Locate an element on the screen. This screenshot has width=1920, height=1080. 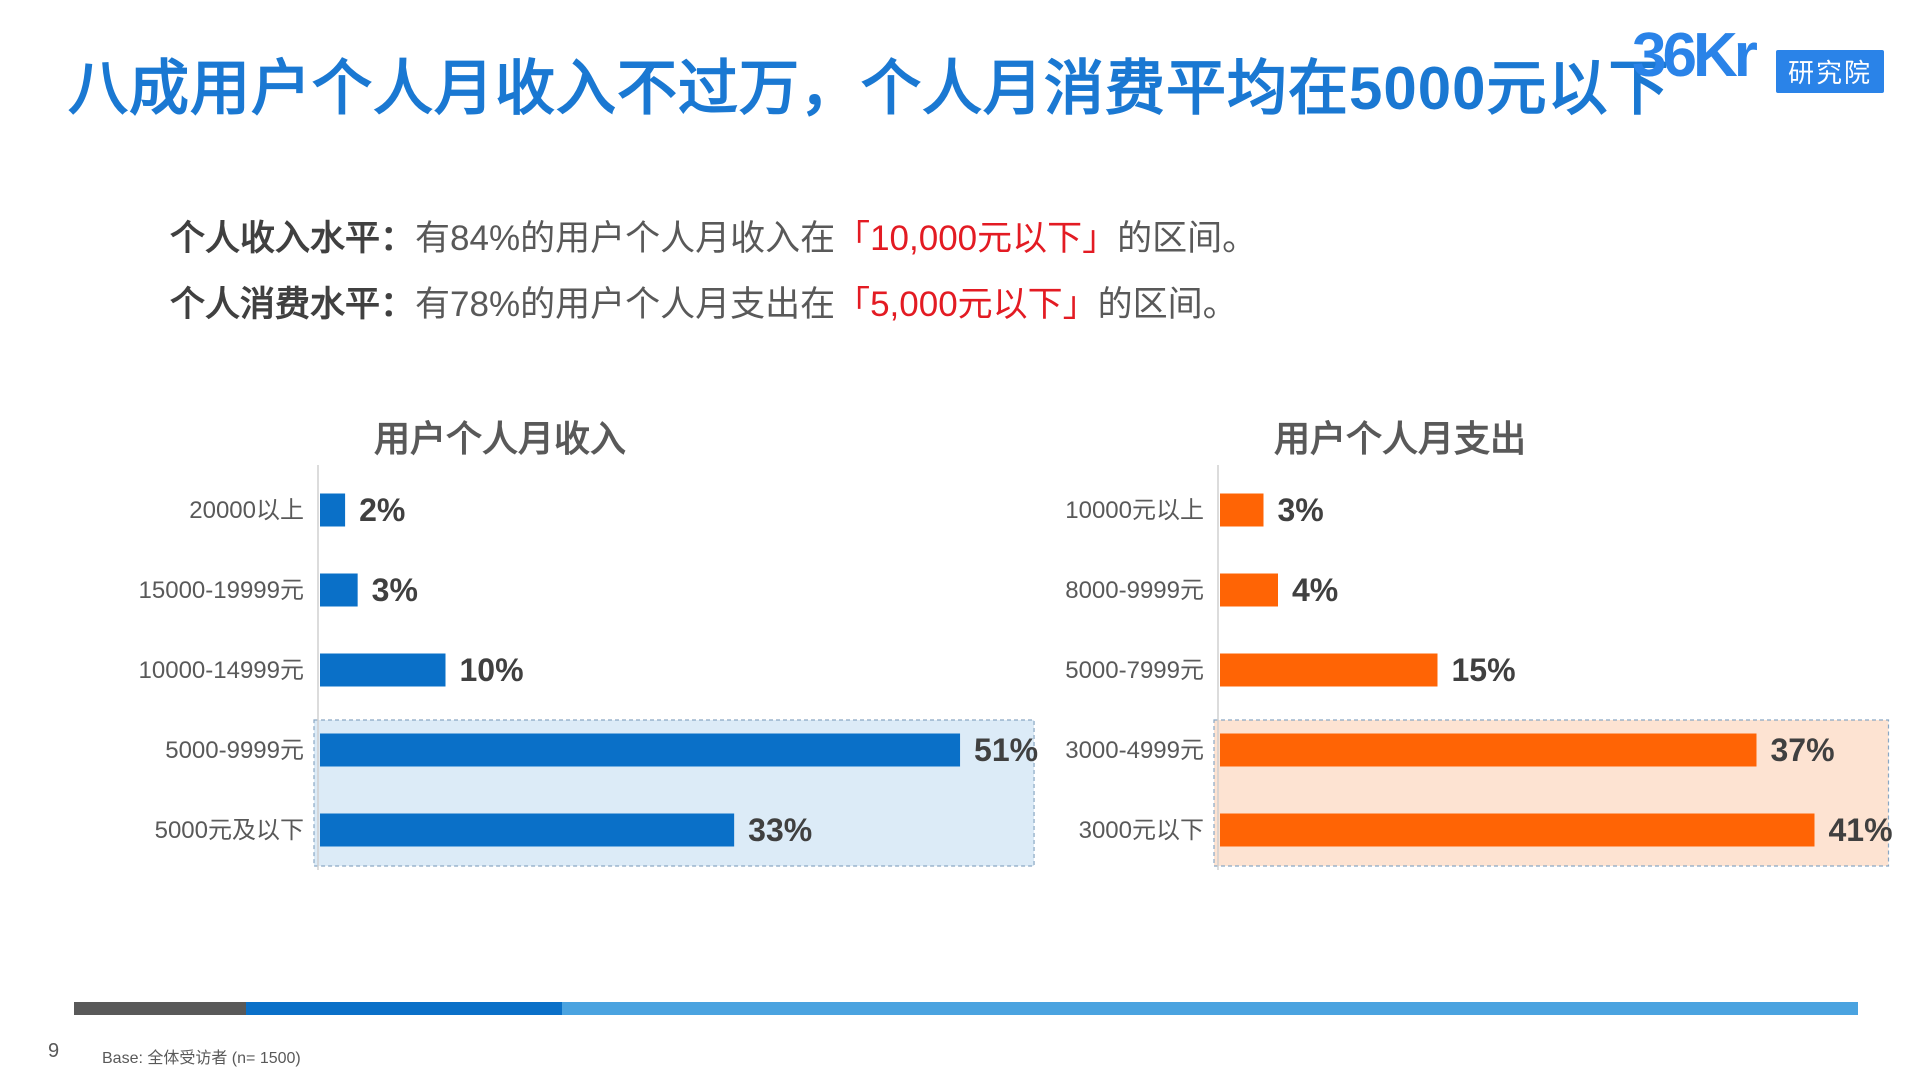
summary-highlight: 「5,000元以下」 is located at coordinates (966, 304).